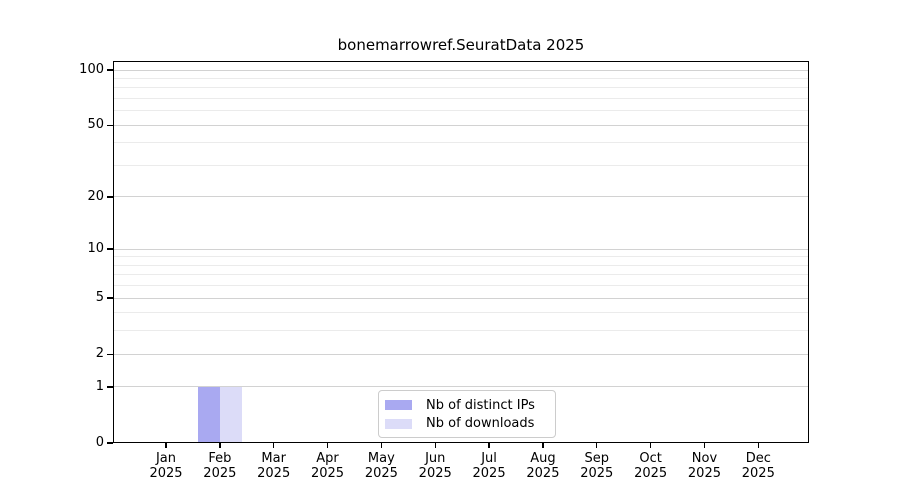 Image resolution: width=900 pixels, height=500 pixels. I want to click on y-tick-label: 2, so click(99, 354).